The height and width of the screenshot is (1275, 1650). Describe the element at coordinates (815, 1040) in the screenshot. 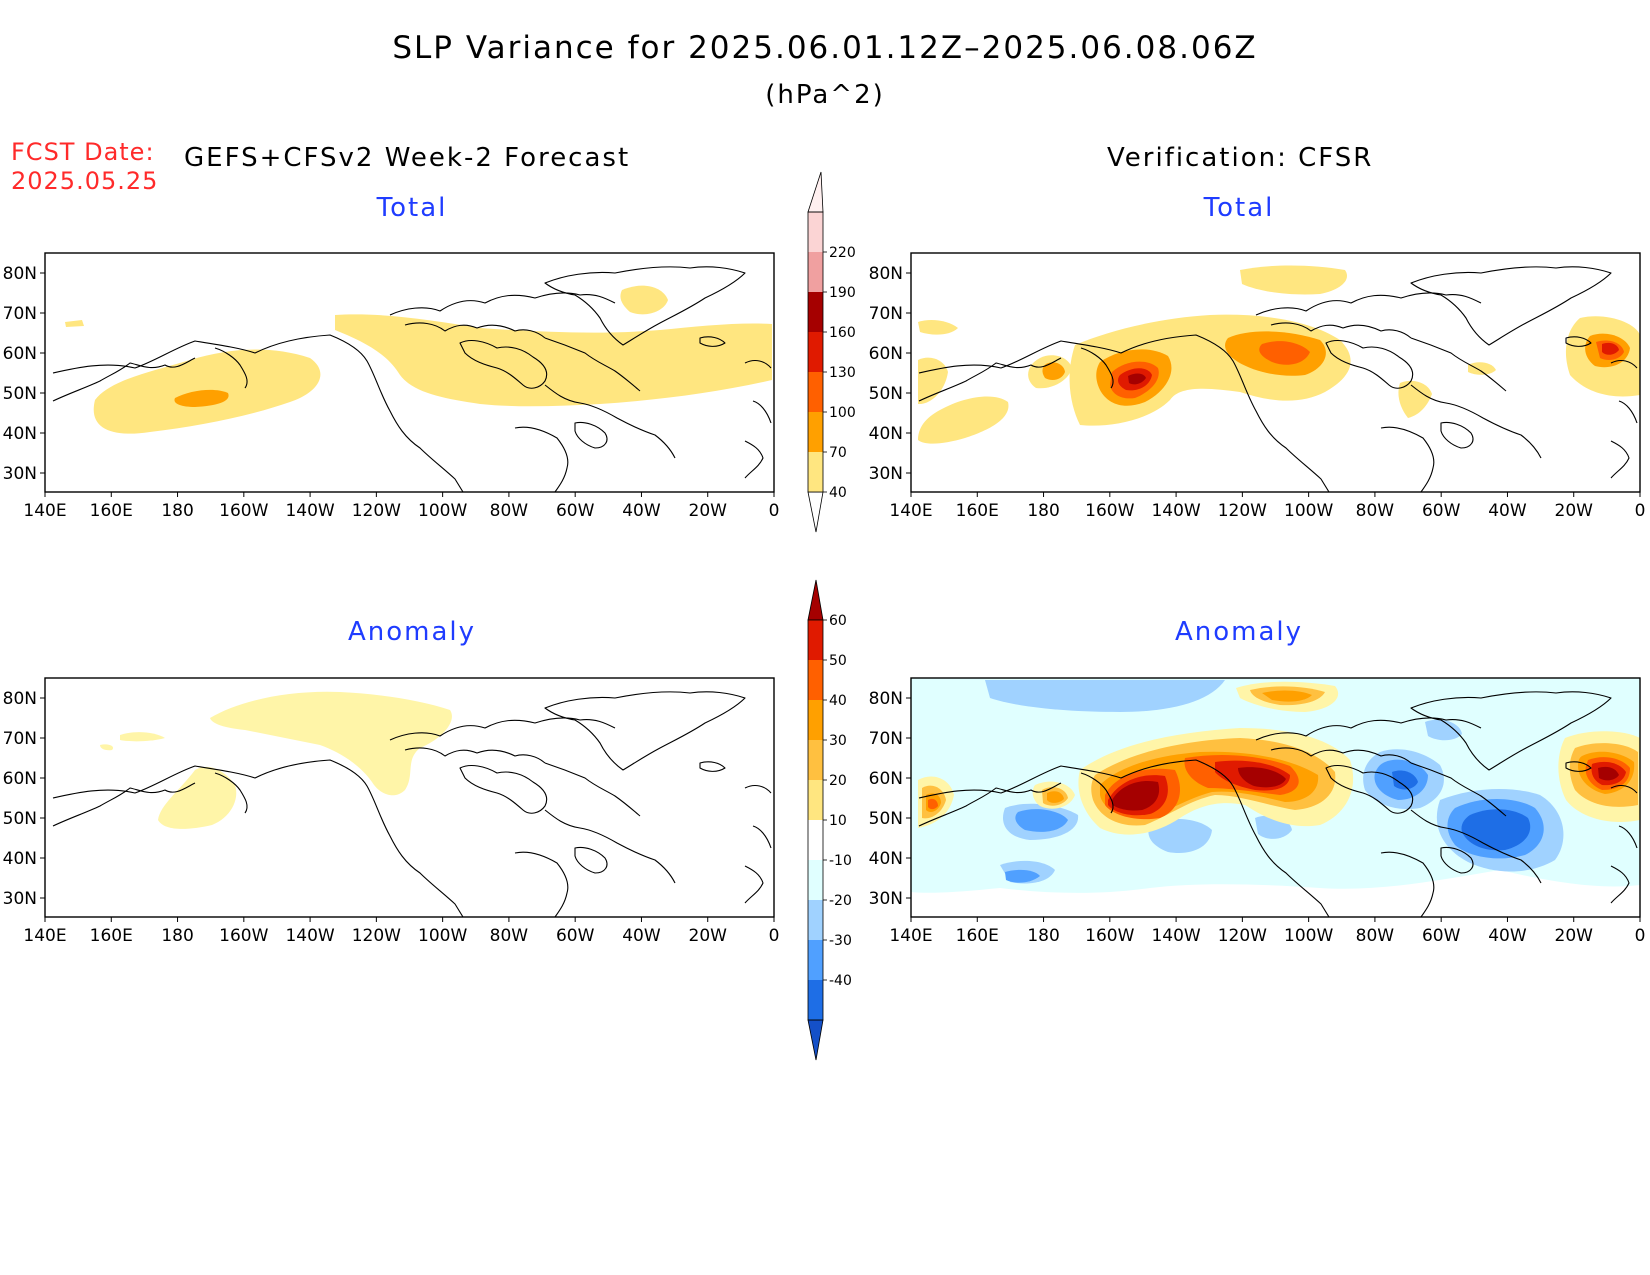

I see `colorbar-anomaly-lower-tail` at that location.